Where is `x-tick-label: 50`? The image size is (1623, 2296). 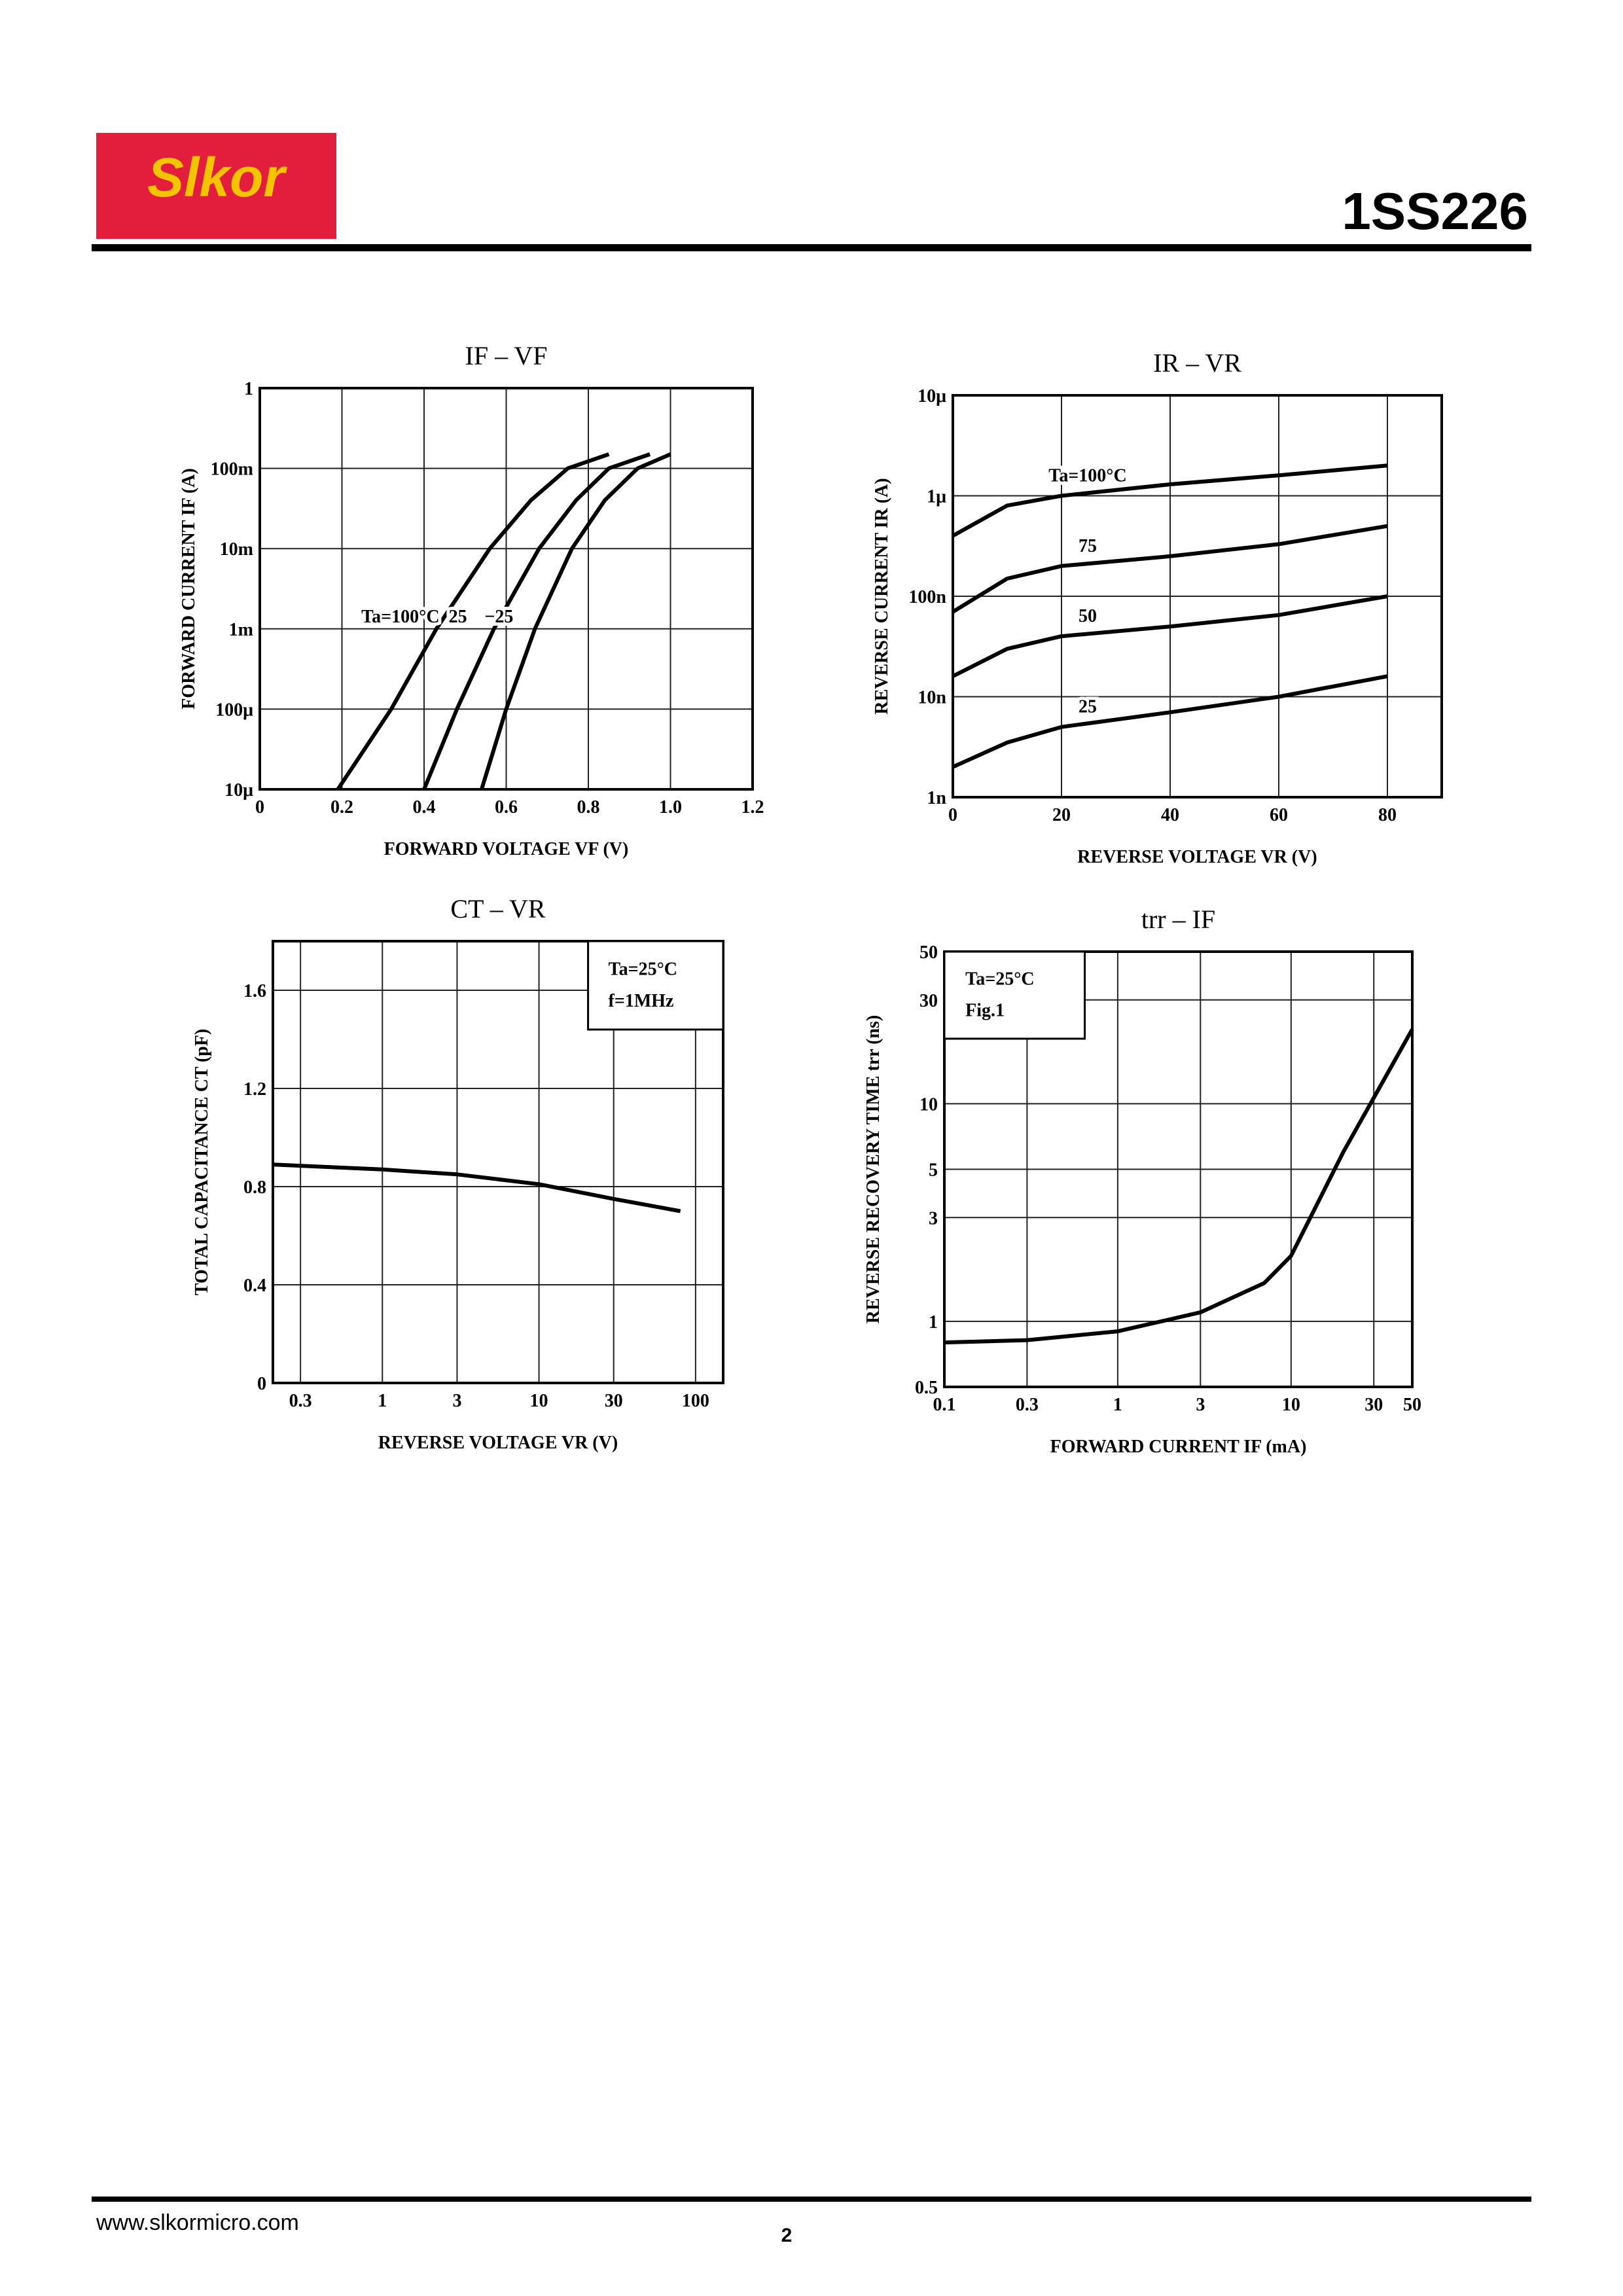
x-tick-label: 50 is located at coordinates (1412, 1405).